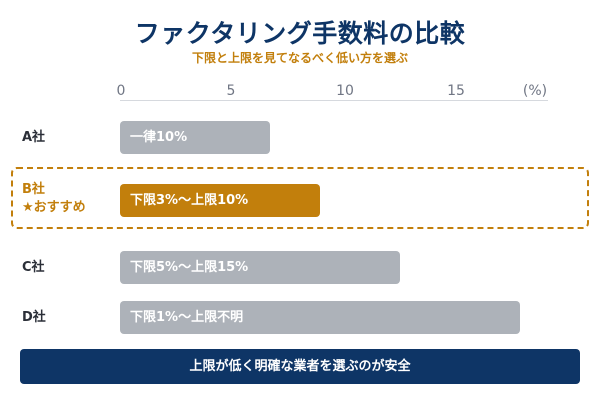 This screenshot has width=600, height=400. I want to click on x-tick-10: 10, so click(345, 91).